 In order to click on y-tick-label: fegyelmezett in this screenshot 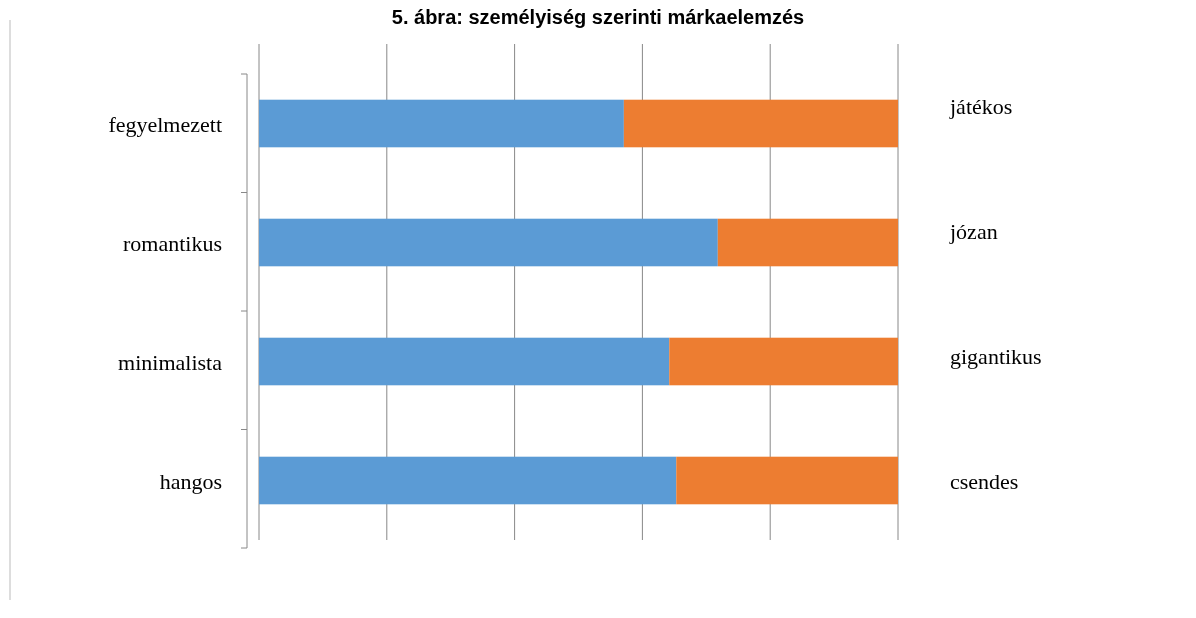, I will do `click(165, 124)`.